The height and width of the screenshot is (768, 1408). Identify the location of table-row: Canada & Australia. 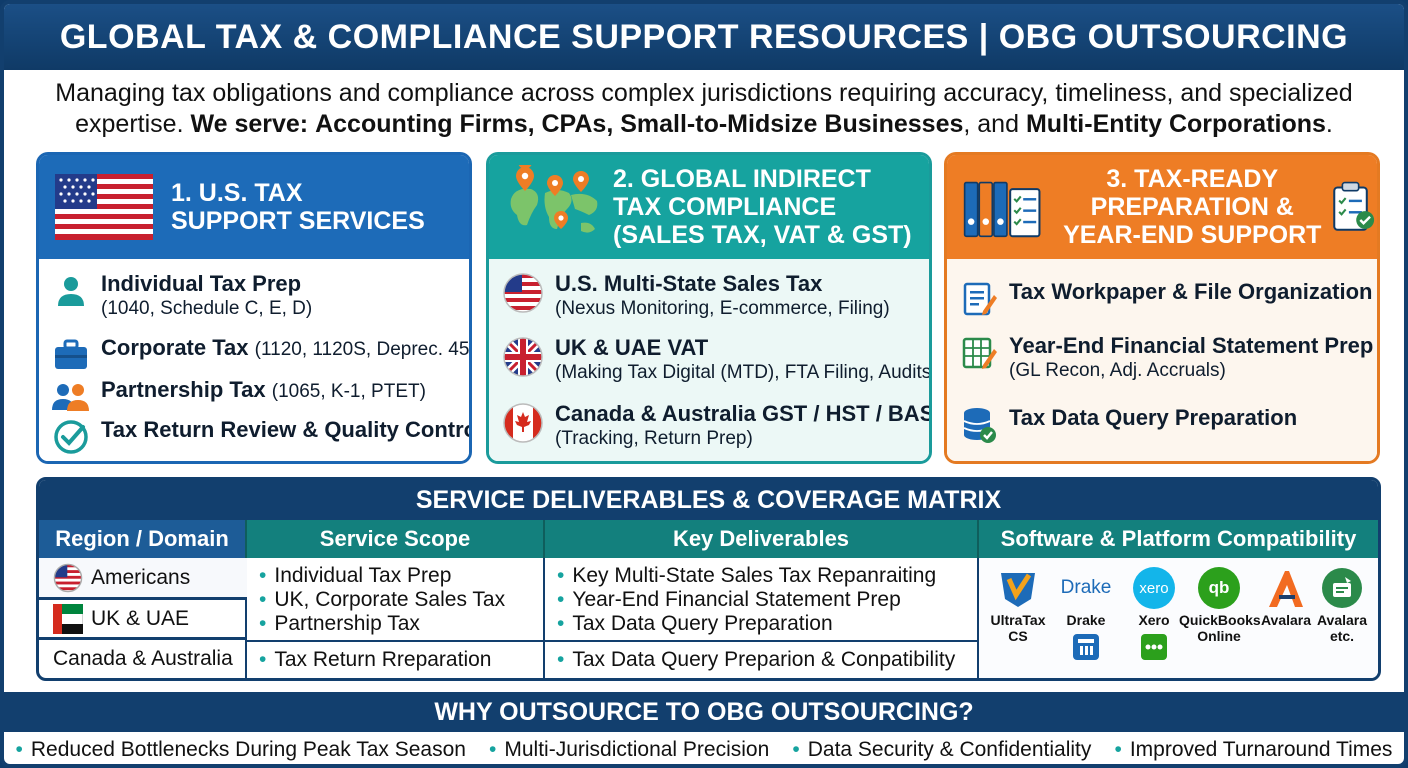
(143, 658).